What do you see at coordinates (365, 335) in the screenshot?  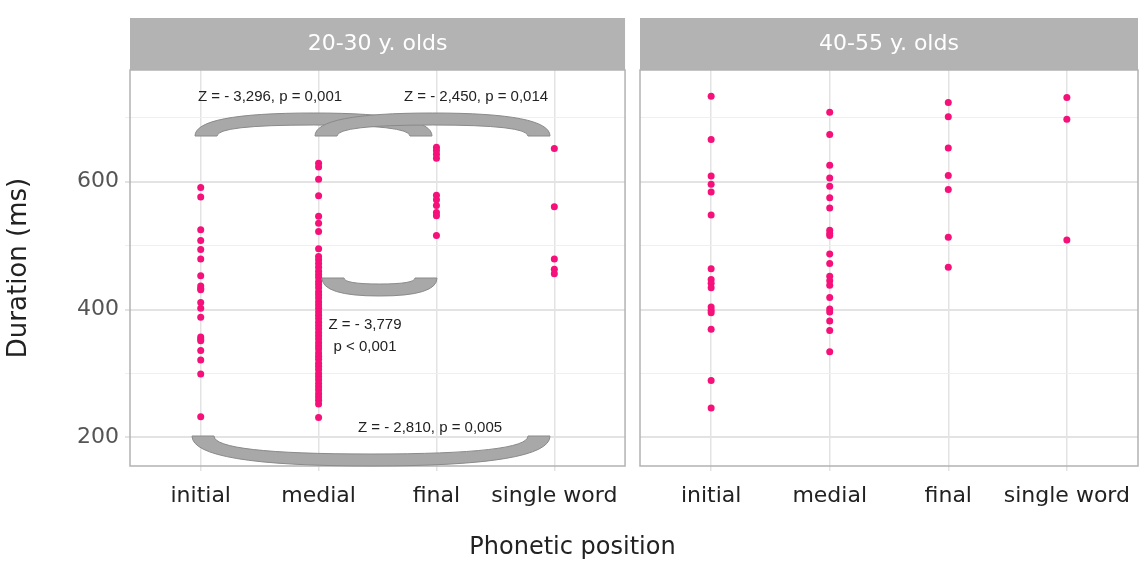 I see `annotation: Z = - 3,779 p < 0,001` at bounding box center [365, 335].